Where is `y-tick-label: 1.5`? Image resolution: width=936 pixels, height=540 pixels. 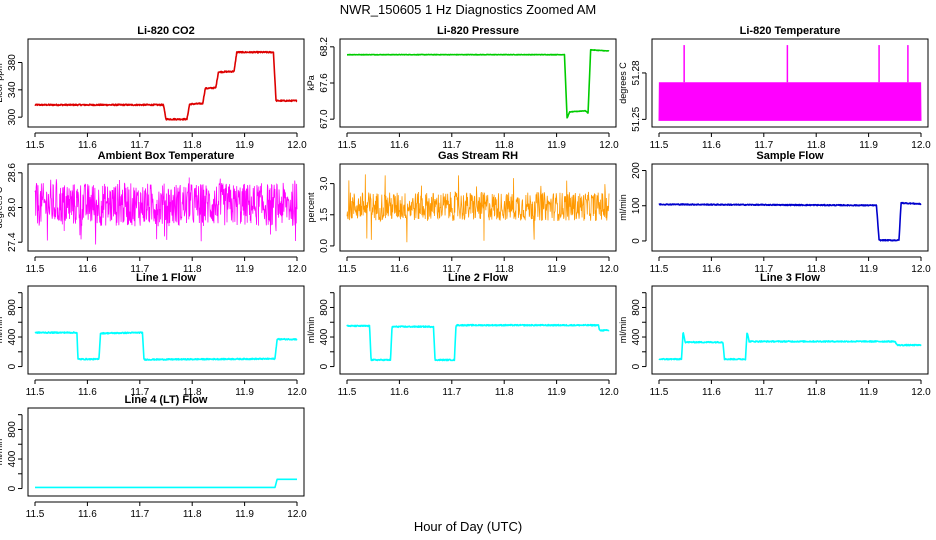
y-tick-label: 1.5 is located at coordinates (324, 214).